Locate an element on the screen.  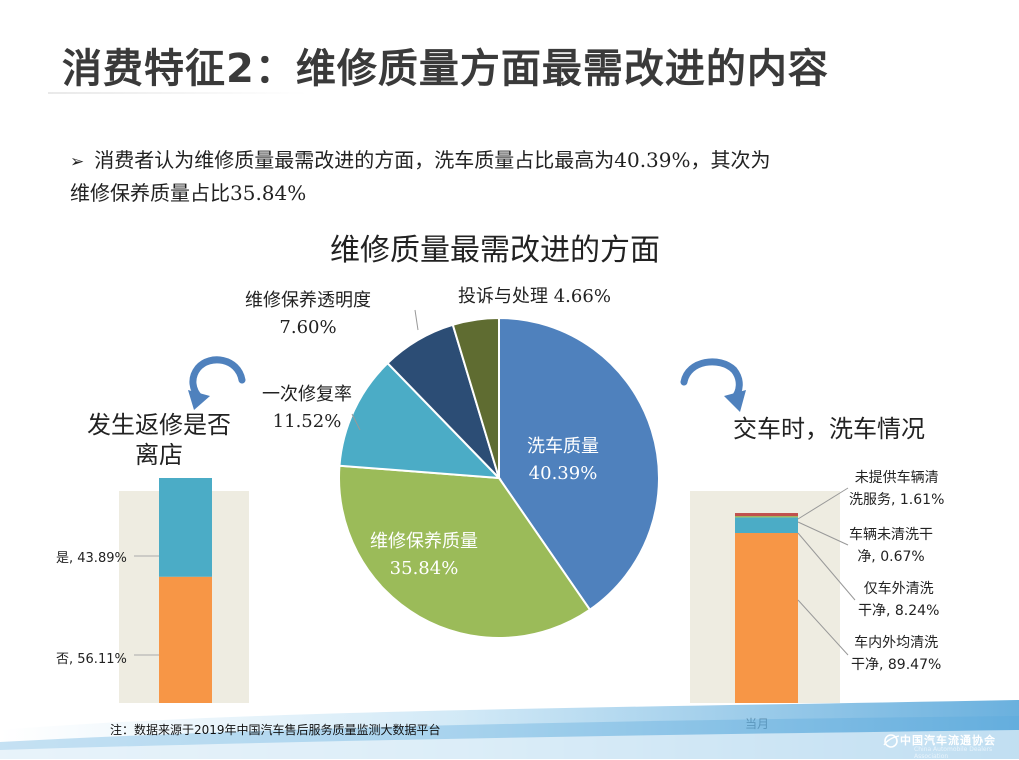
left-chart-title-text: 发生返修是否离店 is located at coordinates (159, 440).